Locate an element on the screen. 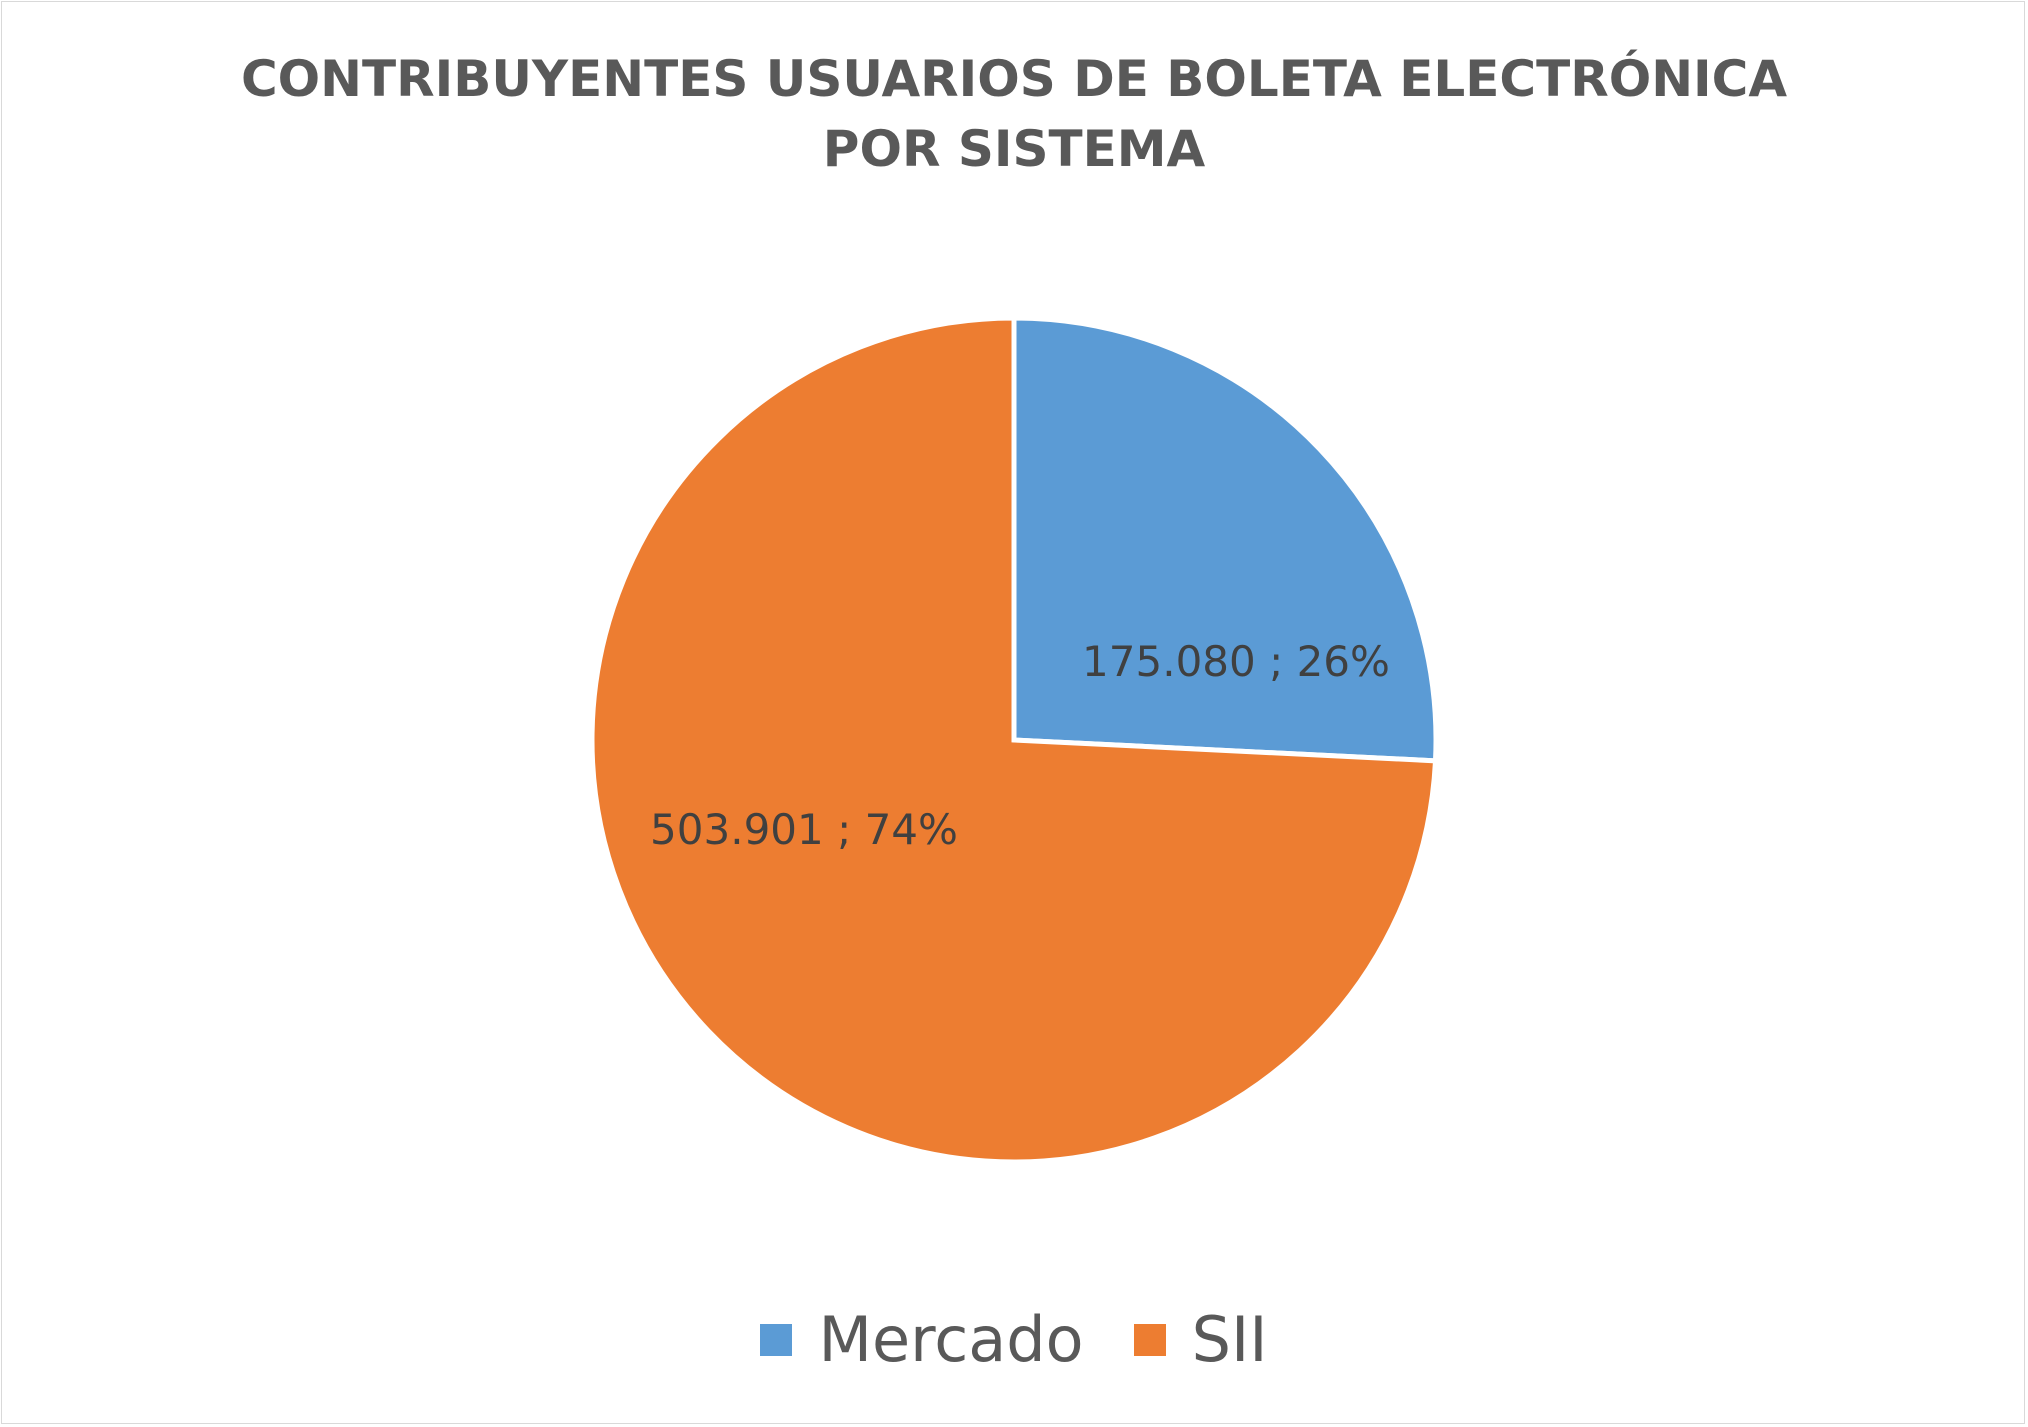  legend-label-mercado: Mercado is located at coordinates (951, 1339).